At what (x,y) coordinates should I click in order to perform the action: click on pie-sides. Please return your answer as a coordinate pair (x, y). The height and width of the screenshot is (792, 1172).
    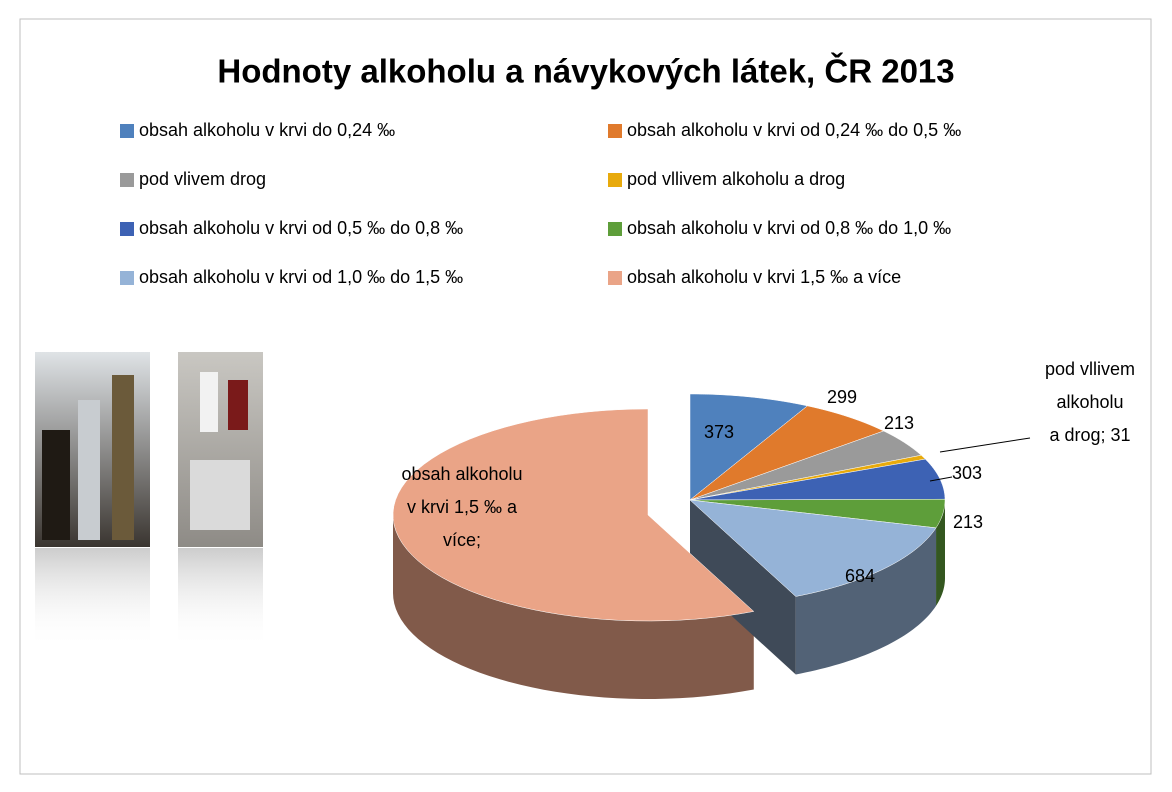
    Looking at the image, I should click on (669, 599).